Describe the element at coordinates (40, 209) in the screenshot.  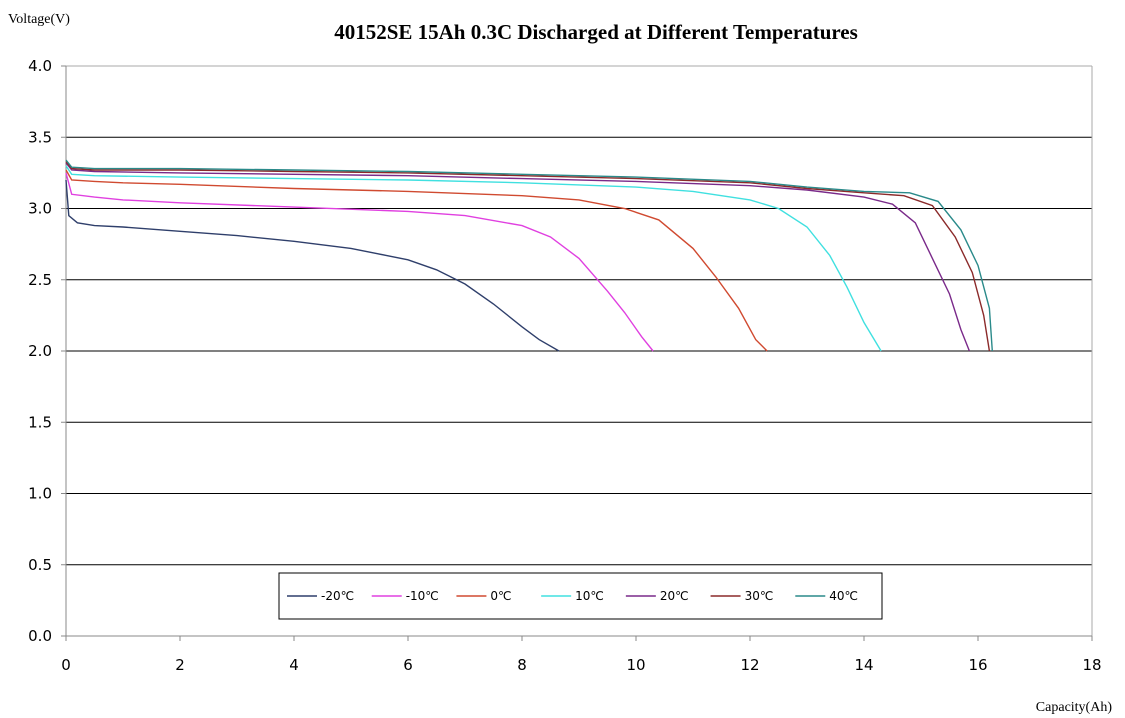
I see `y-tick-label: 3.0` at that location.